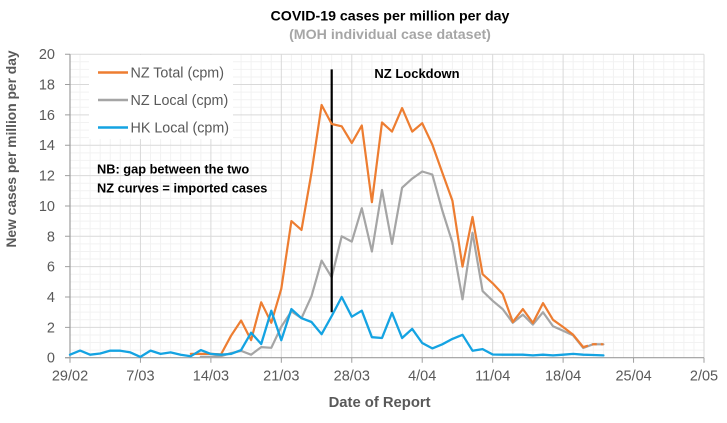  I want to click on svg-text: NZ Local (cpm), so click(180, 101).